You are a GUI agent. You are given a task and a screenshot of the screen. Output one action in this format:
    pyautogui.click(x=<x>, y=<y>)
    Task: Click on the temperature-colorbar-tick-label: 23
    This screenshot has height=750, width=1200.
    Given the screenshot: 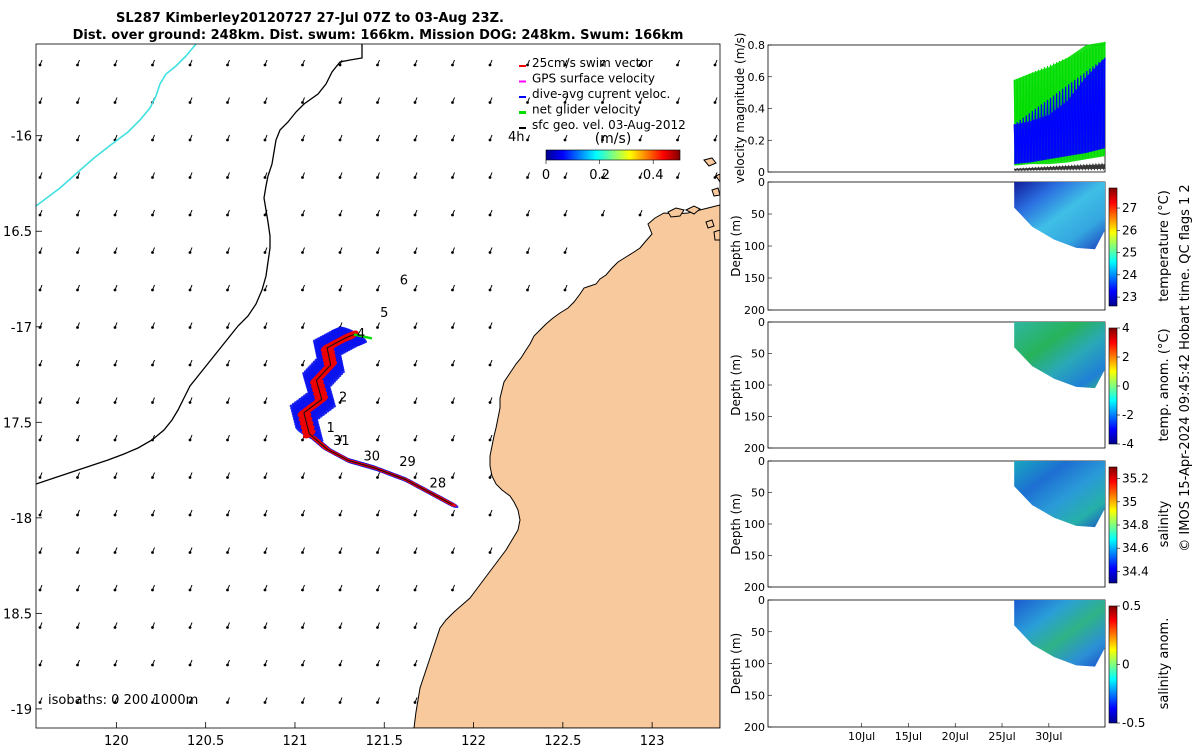 What is the action you would take?
    pyautogui.click(x=1129, y=297)
    